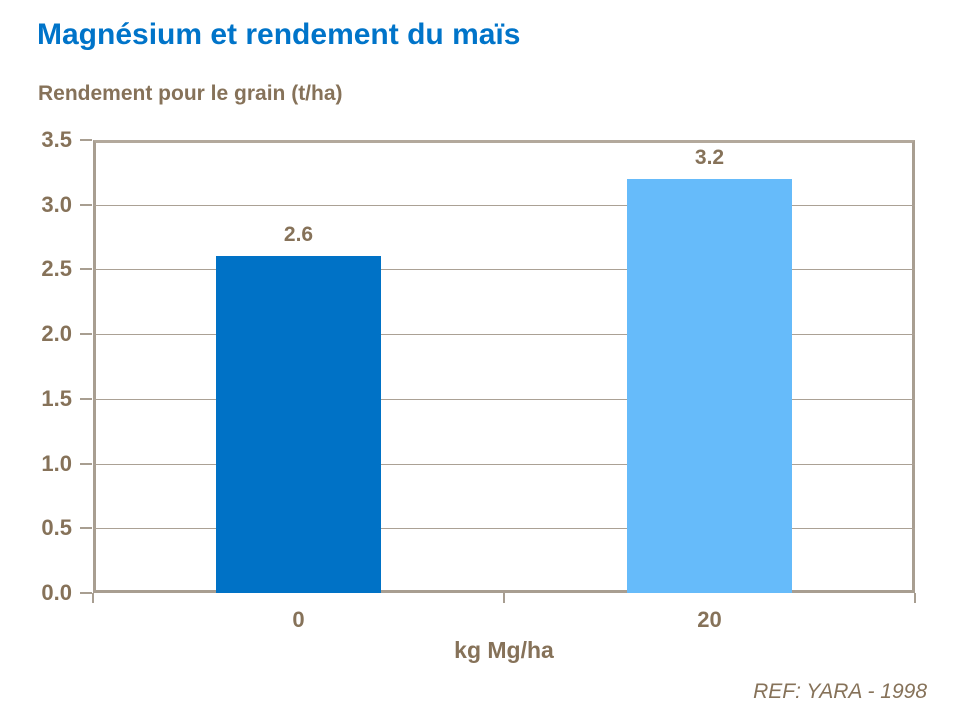  What do you see at coordinates (279, 34) in the screenshot?
I see `page-title: Magnésium et rendement du maïs` at bounding box center [279, 34].